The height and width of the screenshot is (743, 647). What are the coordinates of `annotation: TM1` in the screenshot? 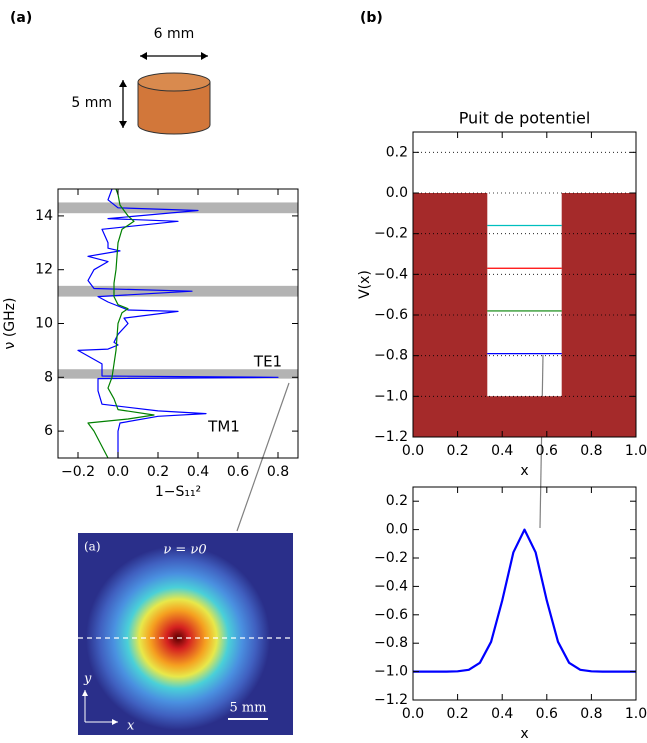 It's located at (223, 427).